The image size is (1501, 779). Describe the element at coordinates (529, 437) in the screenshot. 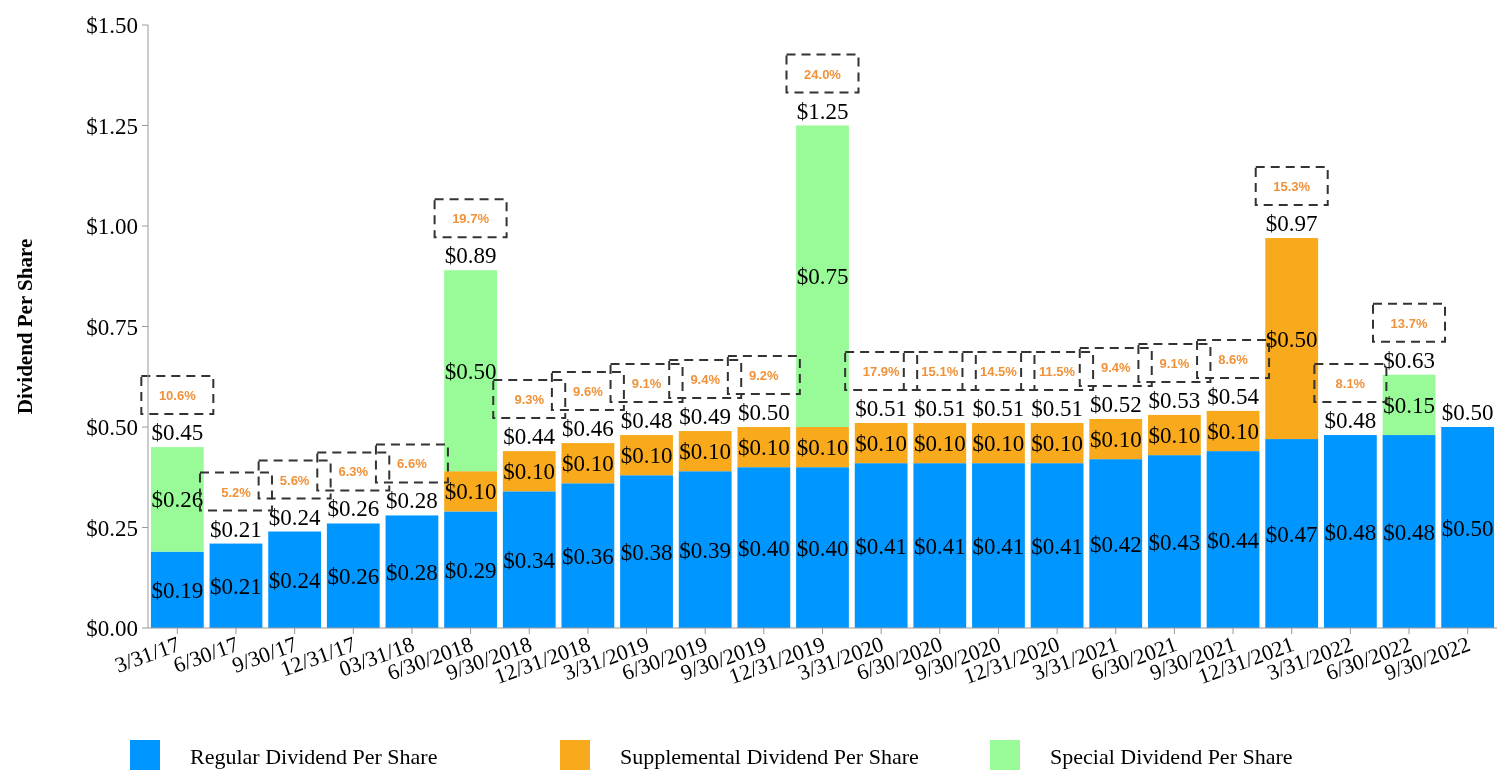

I see `total-label: $0.44` at that location.